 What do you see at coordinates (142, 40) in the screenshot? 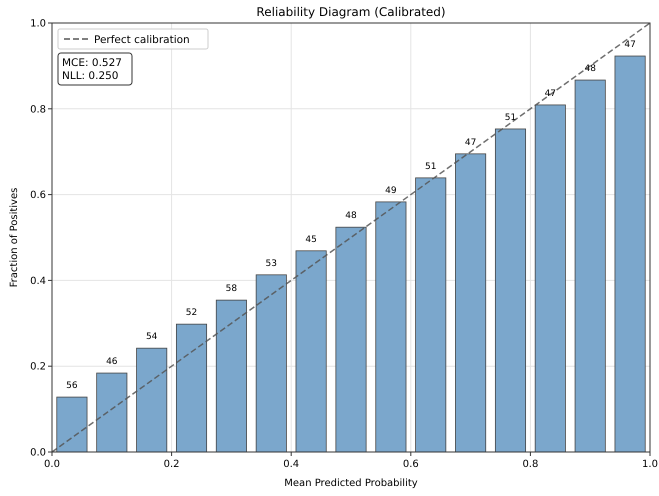
I see `legend-label: Perfect calibration` at bounding box center [142, 40].